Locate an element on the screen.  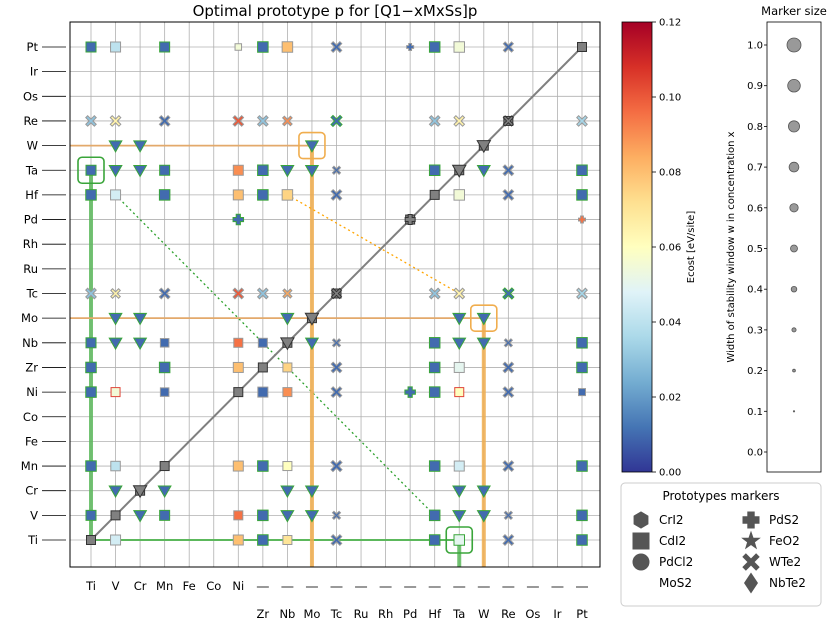
legend-label: CrI2 is located at coordinates (671, 520).